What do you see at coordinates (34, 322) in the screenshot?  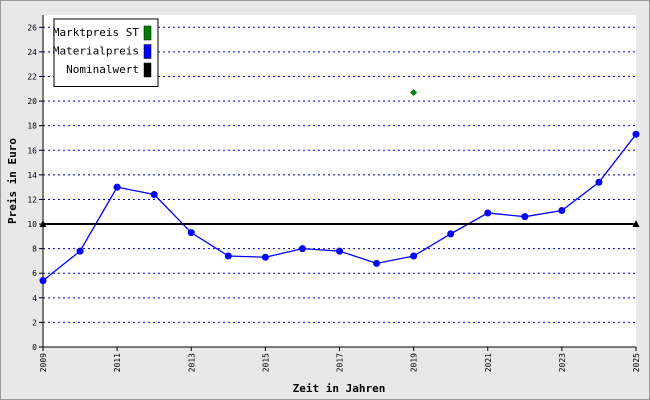 I see `y-tick-label: 2` at bounding box center [34, 322].